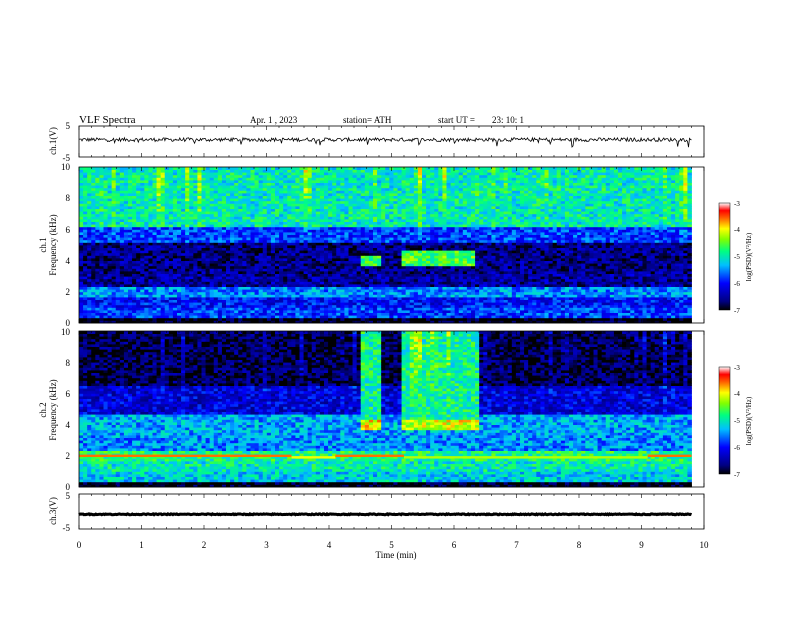  Describe the element at coordinates (53, 244) in the screenshot. I see `ch1-spec-ylabel: Frequency (kHz)` at that location.